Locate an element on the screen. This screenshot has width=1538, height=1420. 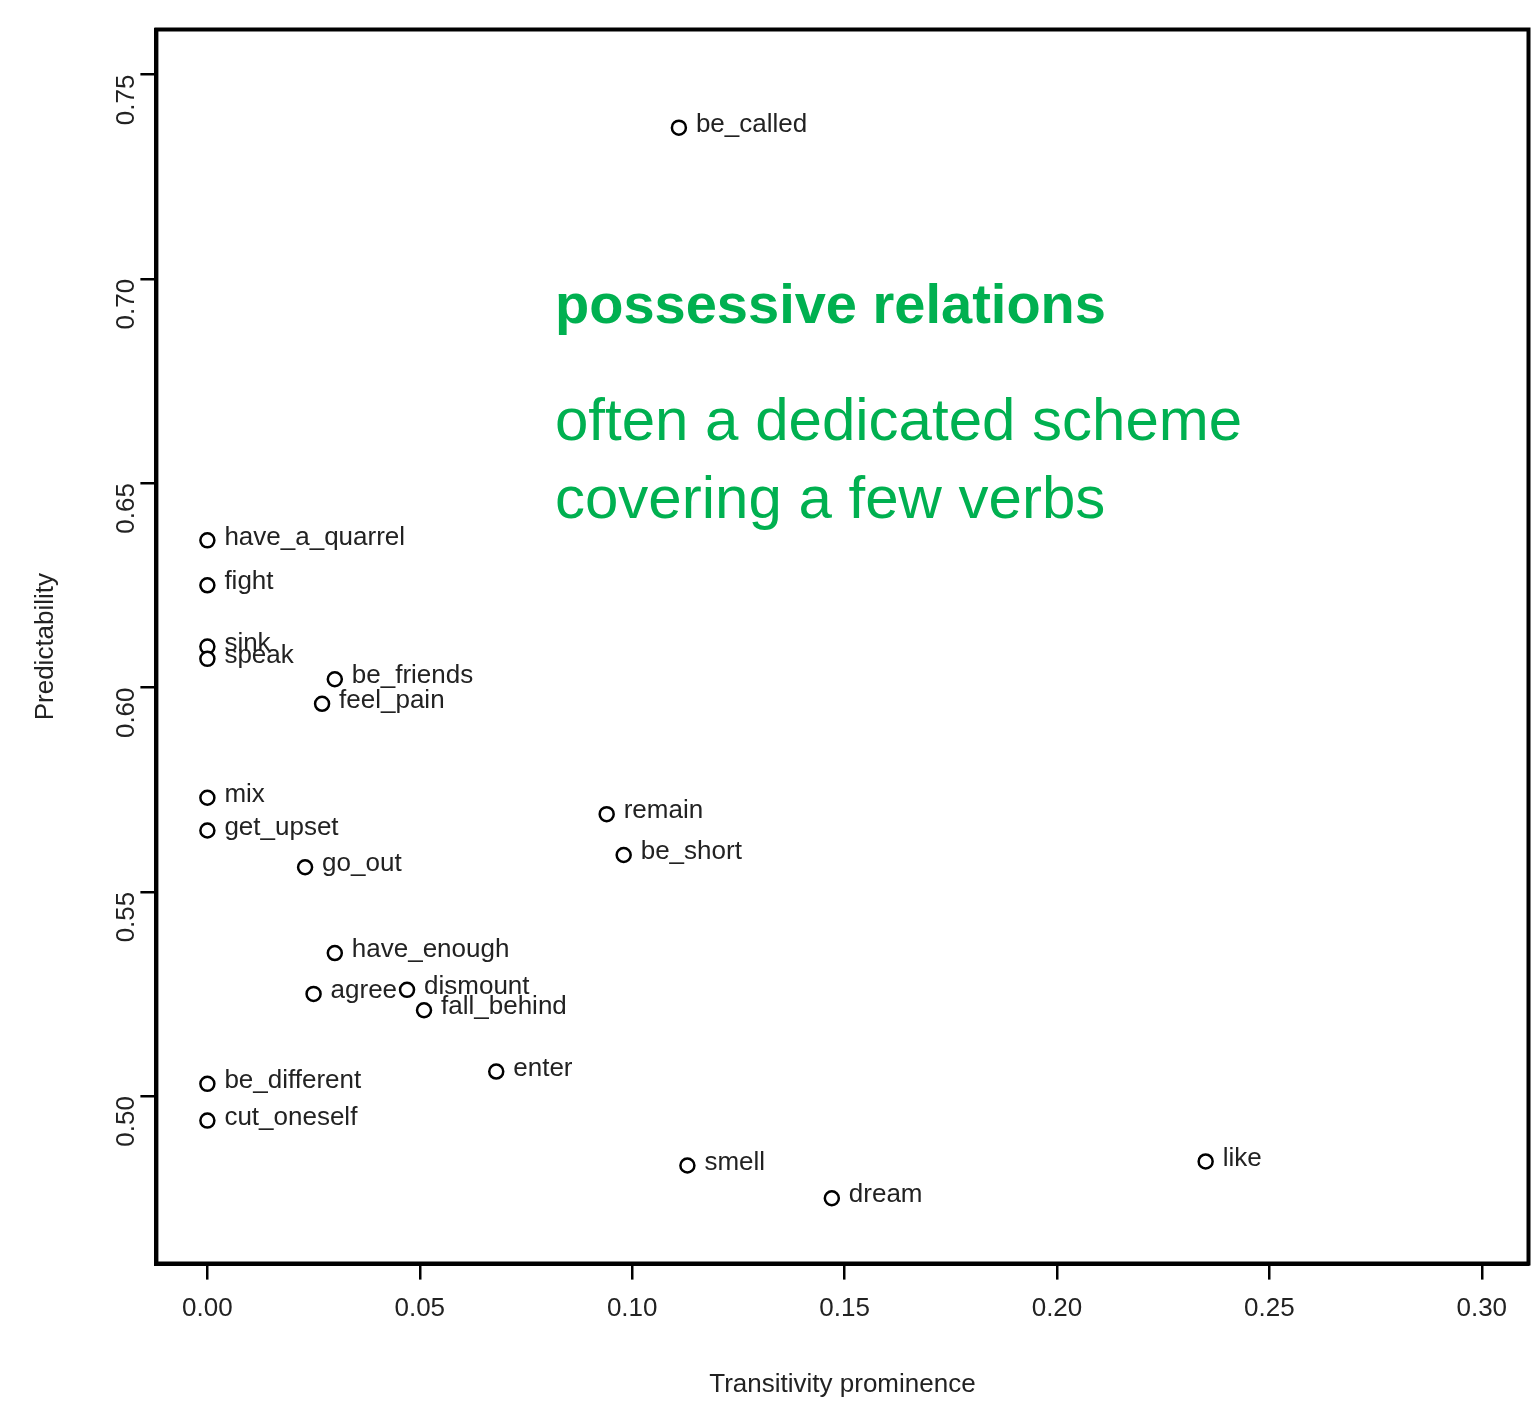
y-tick-label: 0.55 is located at coordinates (124, 917).